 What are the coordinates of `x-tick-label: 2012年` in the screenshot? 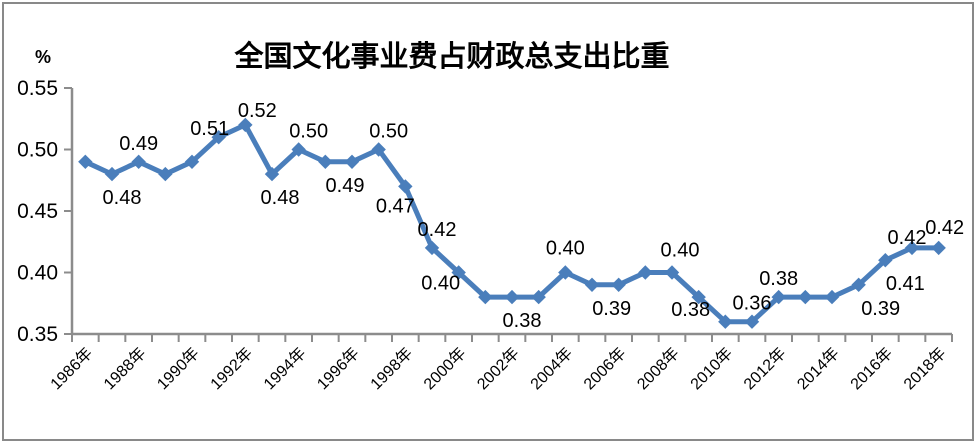 It's located at (764, 368).